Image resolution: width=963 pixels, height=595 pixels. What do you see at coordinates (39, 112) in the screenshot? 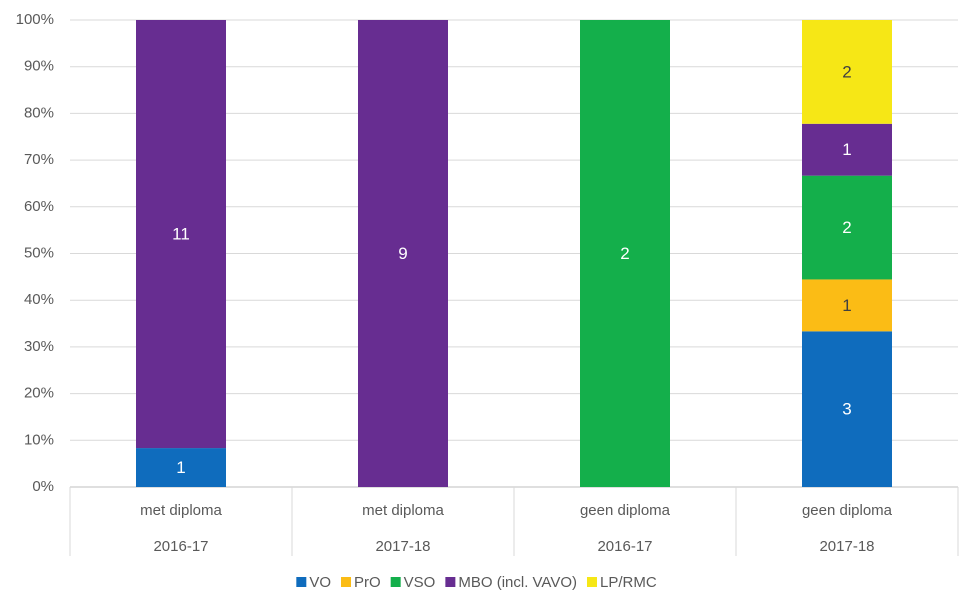
I see `y-tick-label: 80%` at bounding box center [39, 112].